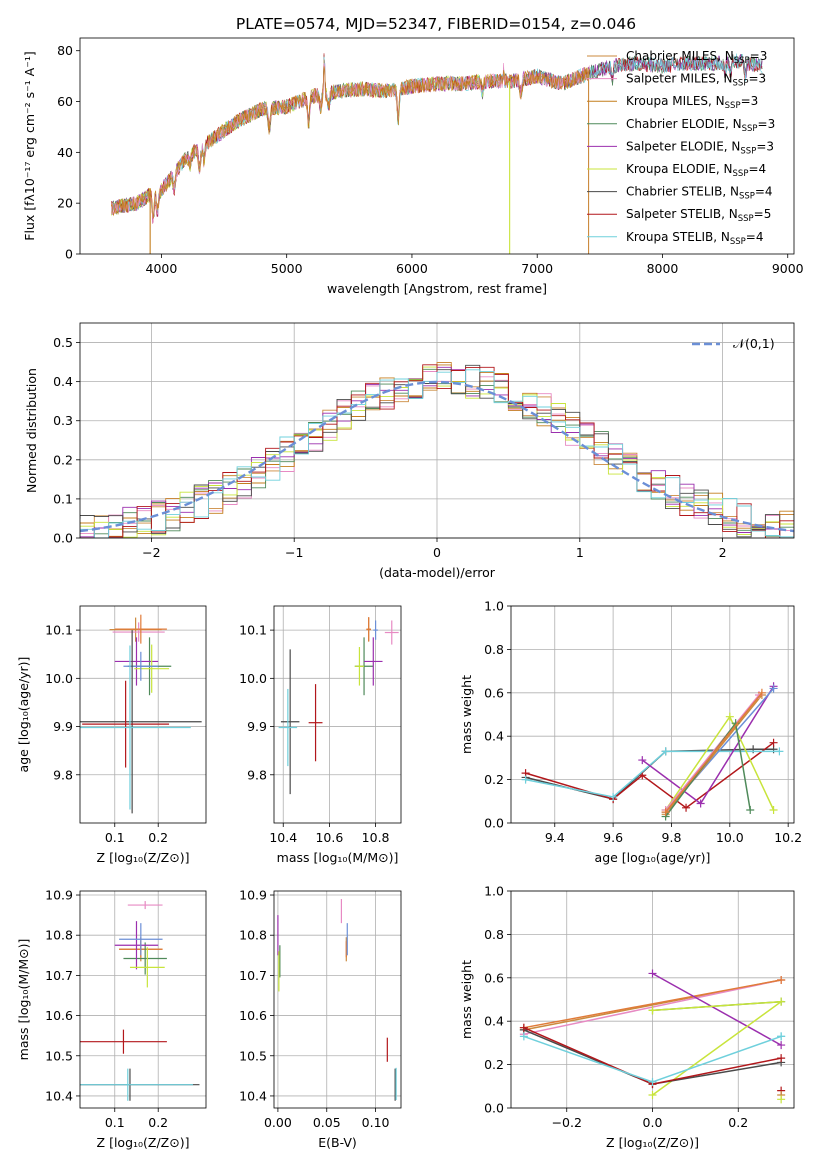 The image size is (819, 1170). Describe the element at coordinates (253, 1015) in the screenshot. I see `y-tick-label: 10.6` at that location.